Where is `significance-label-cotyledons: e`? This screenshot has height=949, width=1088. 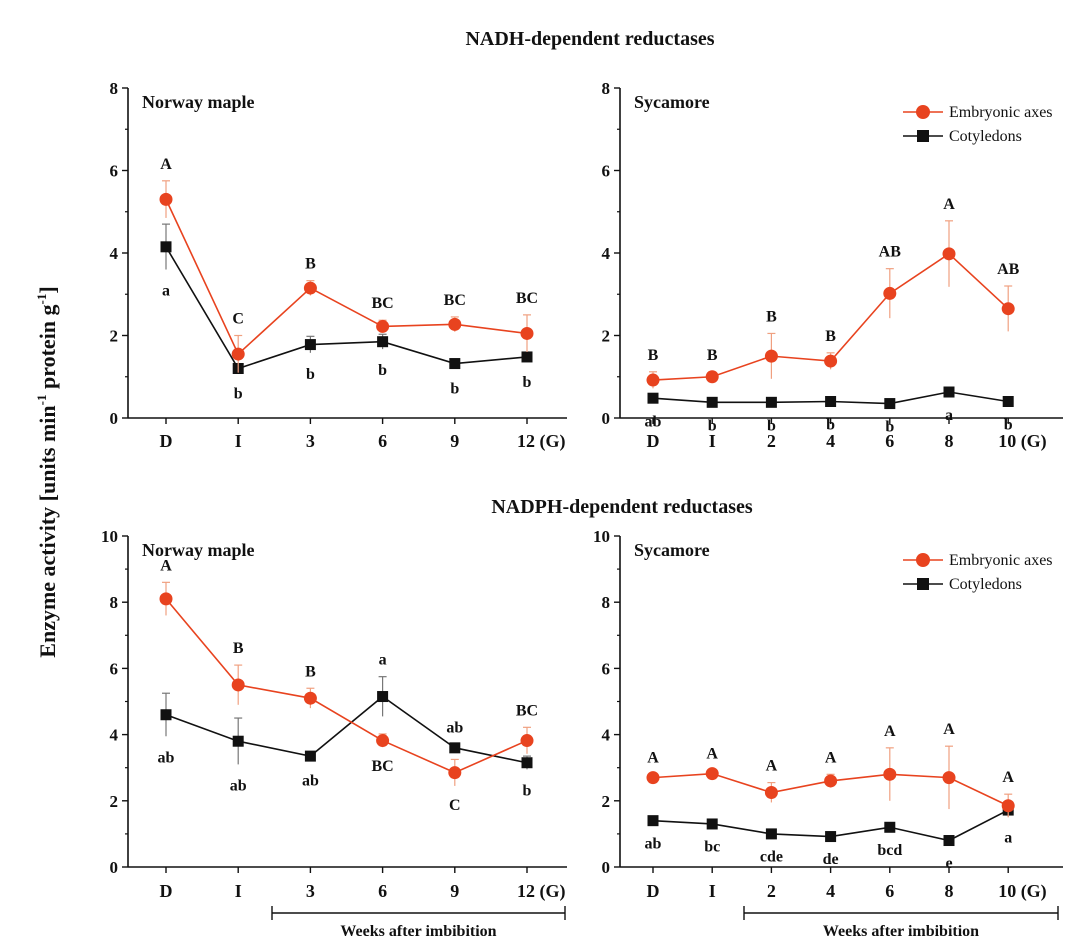 significance-label-cotyledons: e is located at coordinates (948, 863).